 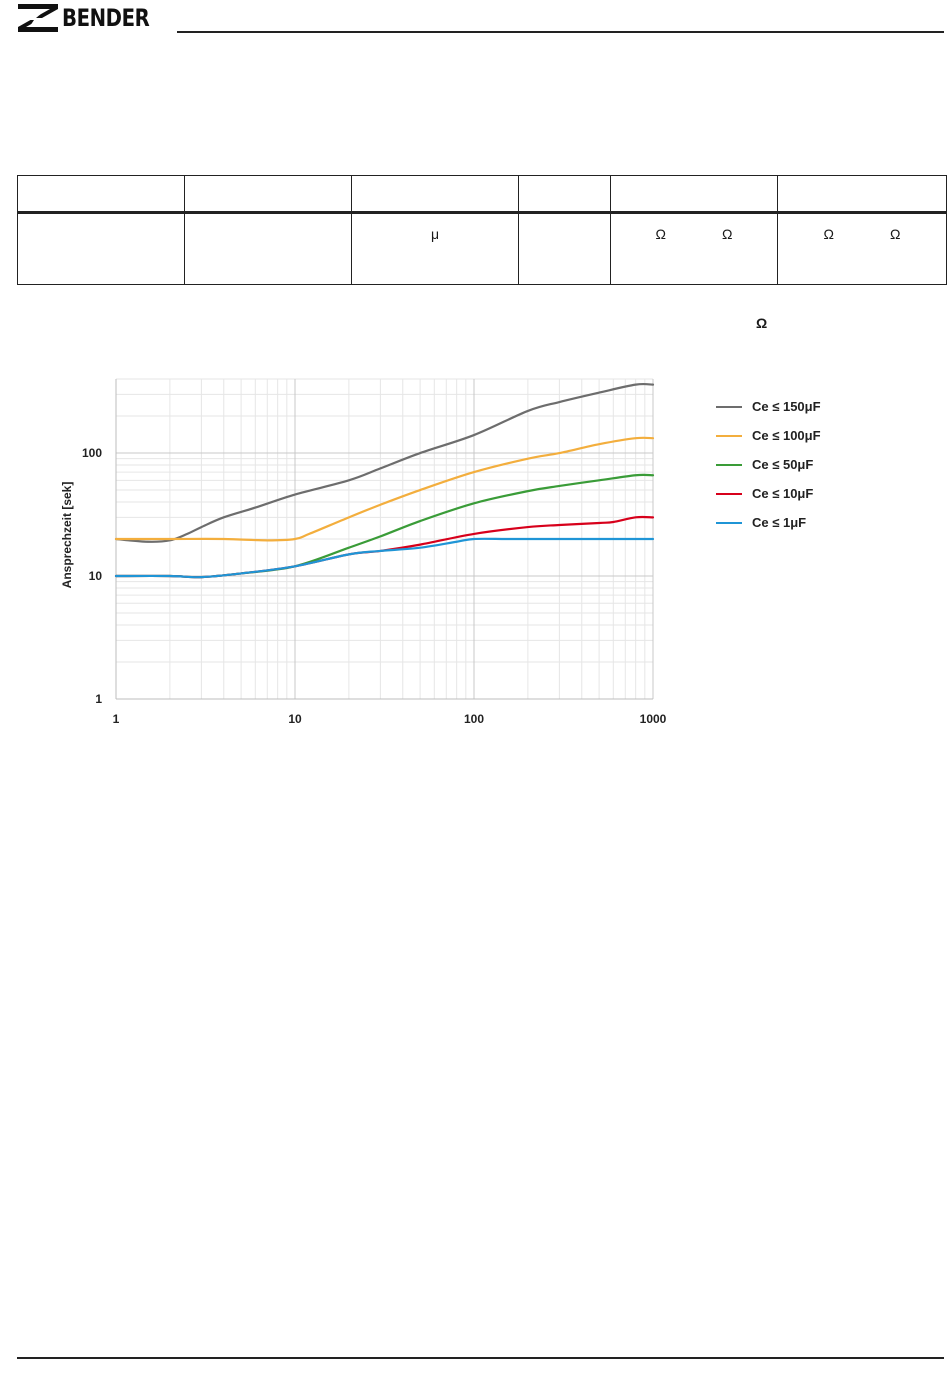 What do you see at coordinates (116, 719) in the screenshot?
I see `x-tick-label: 1` at bounding box center [116, 719].